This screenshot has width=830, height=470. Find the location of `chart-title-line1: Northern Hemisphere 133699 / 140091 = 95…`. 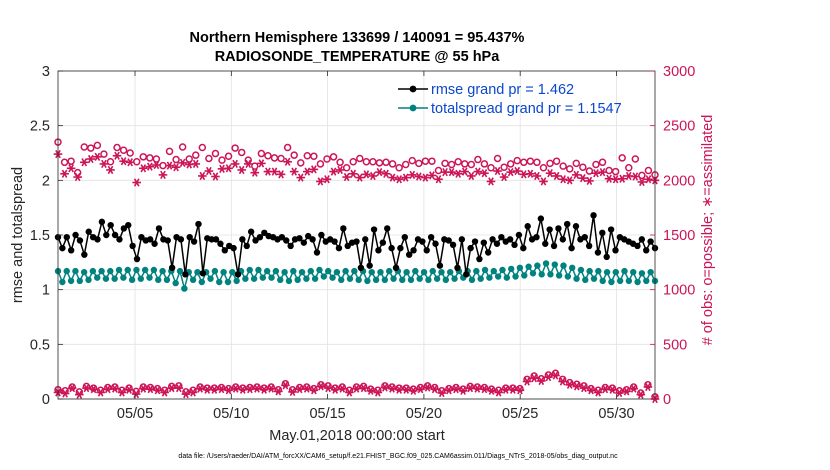

chart-title-line1: Northern Hemisphere 133699 / 140091 = 95… is located at coordinates (357, 38).